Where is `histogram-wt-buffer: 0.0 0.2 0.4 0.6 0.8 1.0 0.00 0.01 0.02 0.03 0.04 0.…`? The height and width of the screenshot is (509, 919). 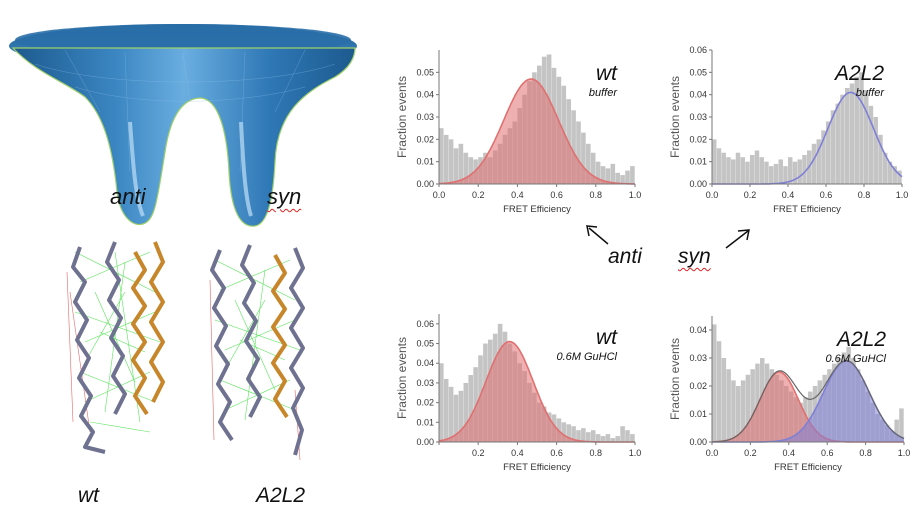 histogram-wt-buffer: 0.0 0.2 0.4 0.6 0.8 1.0 0.00 0.01 0.02 0.03 0.04 0.… is located at coordinates (518, 132).